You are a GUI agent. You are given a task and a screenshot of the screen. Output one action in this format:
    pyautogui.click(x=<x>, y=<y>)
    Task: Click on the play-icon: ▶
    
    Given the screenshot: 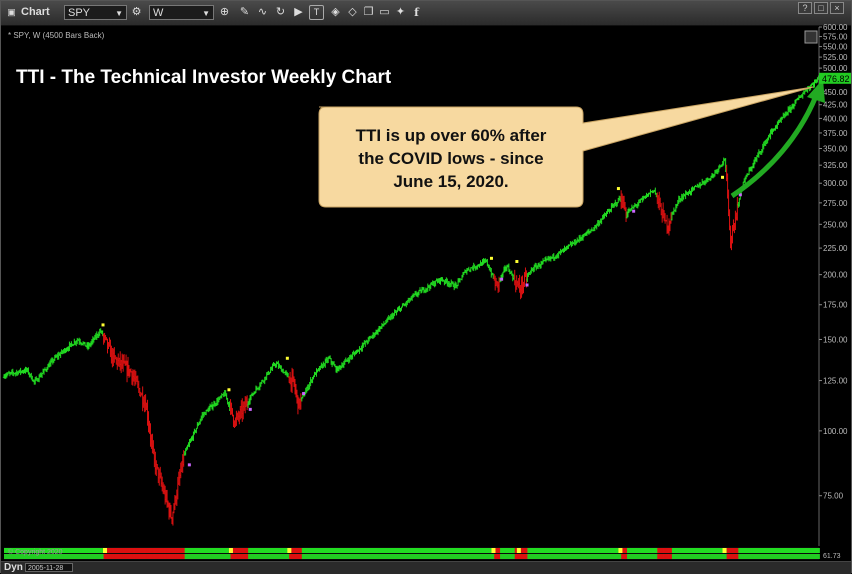 What is the action you would take?
    pyautogui.click(x=298, y=12)
    